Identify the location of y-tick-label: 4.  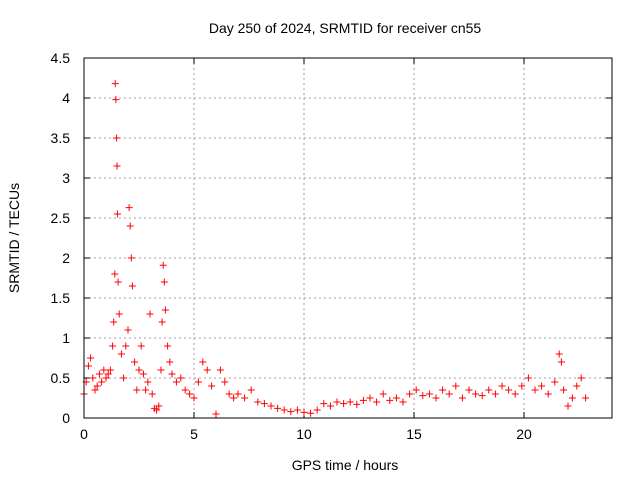
(66, 98).